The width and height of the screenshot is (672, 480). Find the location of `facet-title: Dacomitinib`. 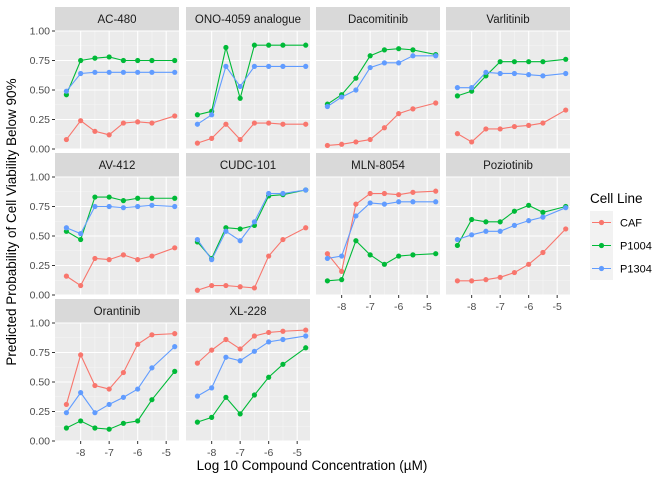

facet-title: Dacomitinib is located at coordinates (378, 20).